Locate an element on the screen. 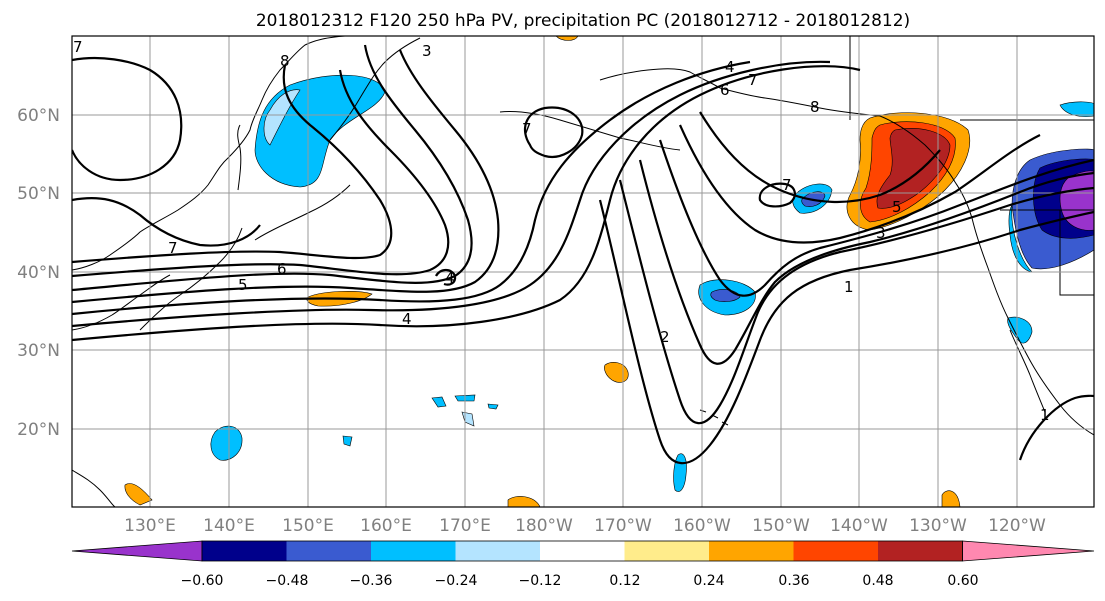  coast-canada is located at coordinates (971, 166).